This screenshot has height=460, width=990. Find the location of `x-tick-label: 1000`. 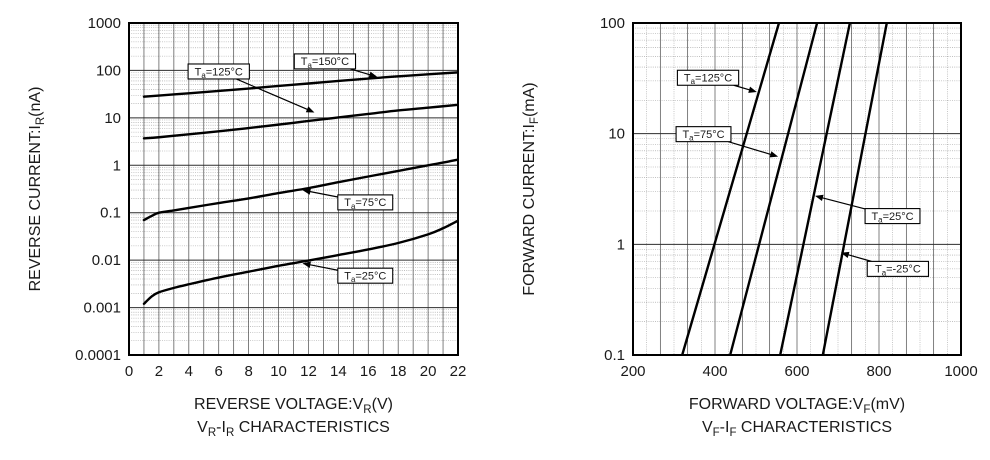

x-tick-label: 1000 is located at coordinates (960, 371).